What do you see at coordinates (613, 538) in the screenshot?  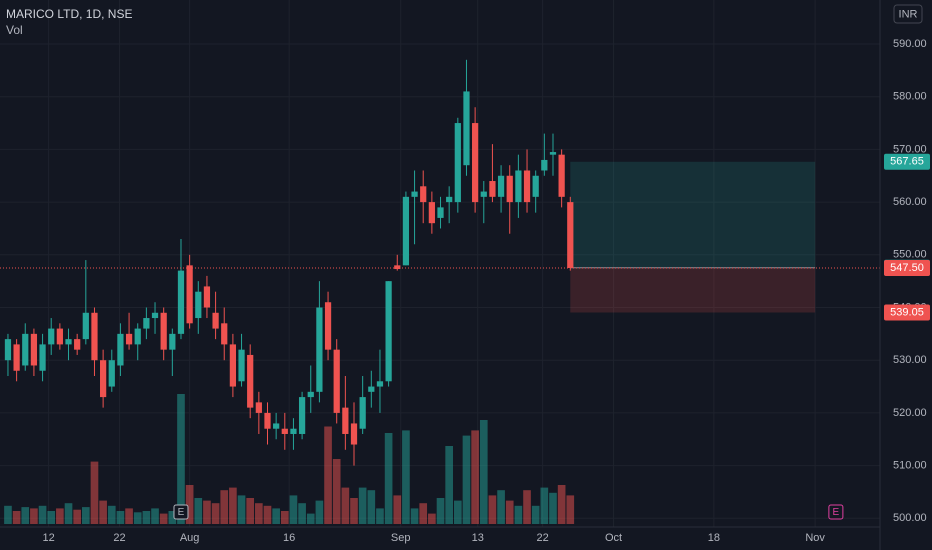 I see `x-tick-label: Oct` at bounding box center [613, 538].